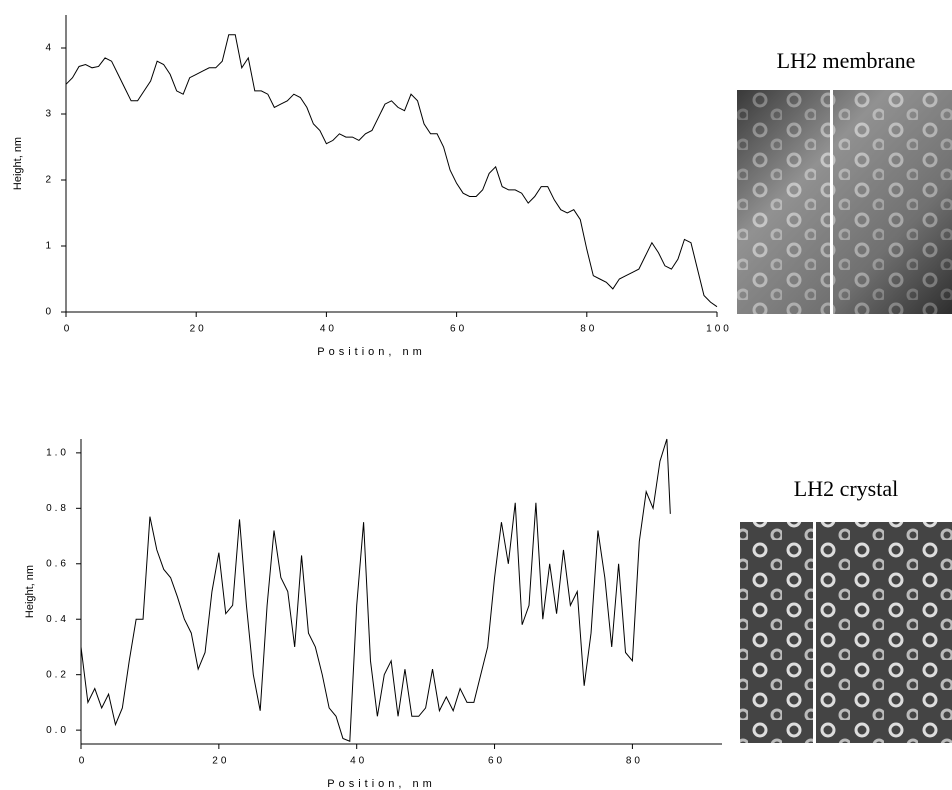 The image size is (952, 790). What do you see at coordinates (846, 488) in the screenshot?
I see `image-label: LH2 crystal` at bounding box center [846, 488].